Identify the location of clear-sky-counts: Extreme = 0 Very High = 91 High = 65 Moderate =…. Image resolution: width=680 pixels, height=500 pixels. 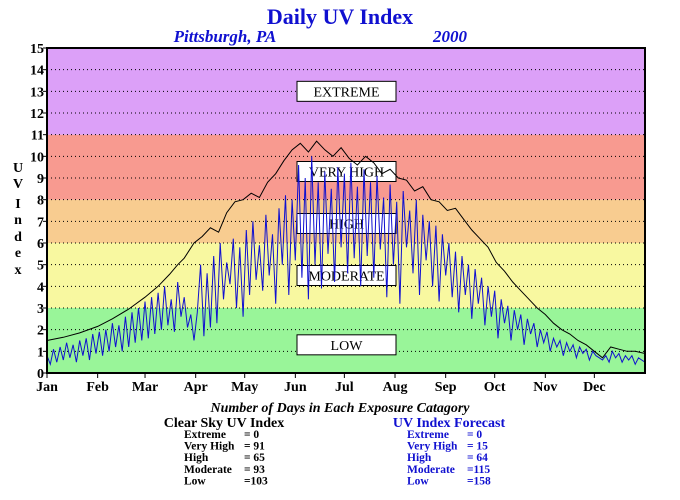
(226, 458).